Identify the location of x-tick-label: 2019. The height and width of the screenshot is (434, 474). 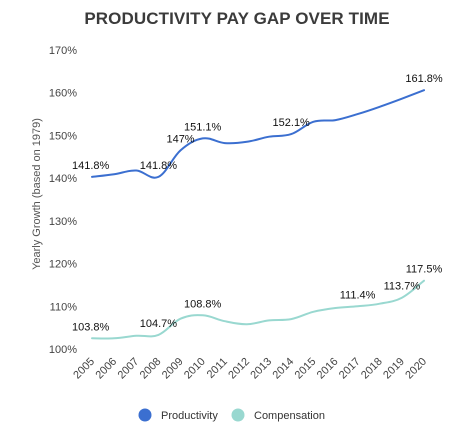
(394, 369).